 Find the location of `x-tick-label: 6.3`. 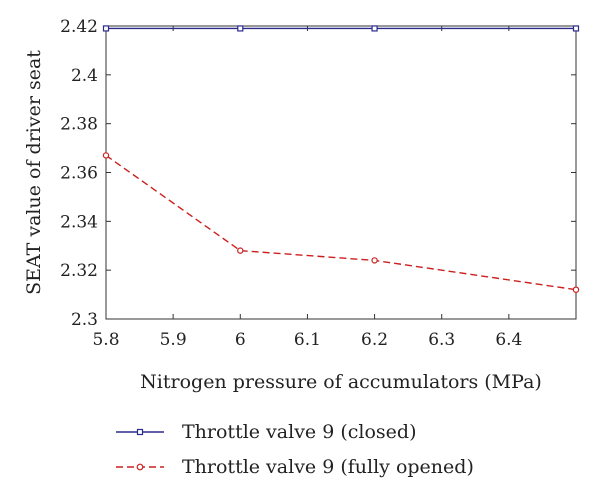

x-tick-label: 6.3 is located at coordinates (441, 340).